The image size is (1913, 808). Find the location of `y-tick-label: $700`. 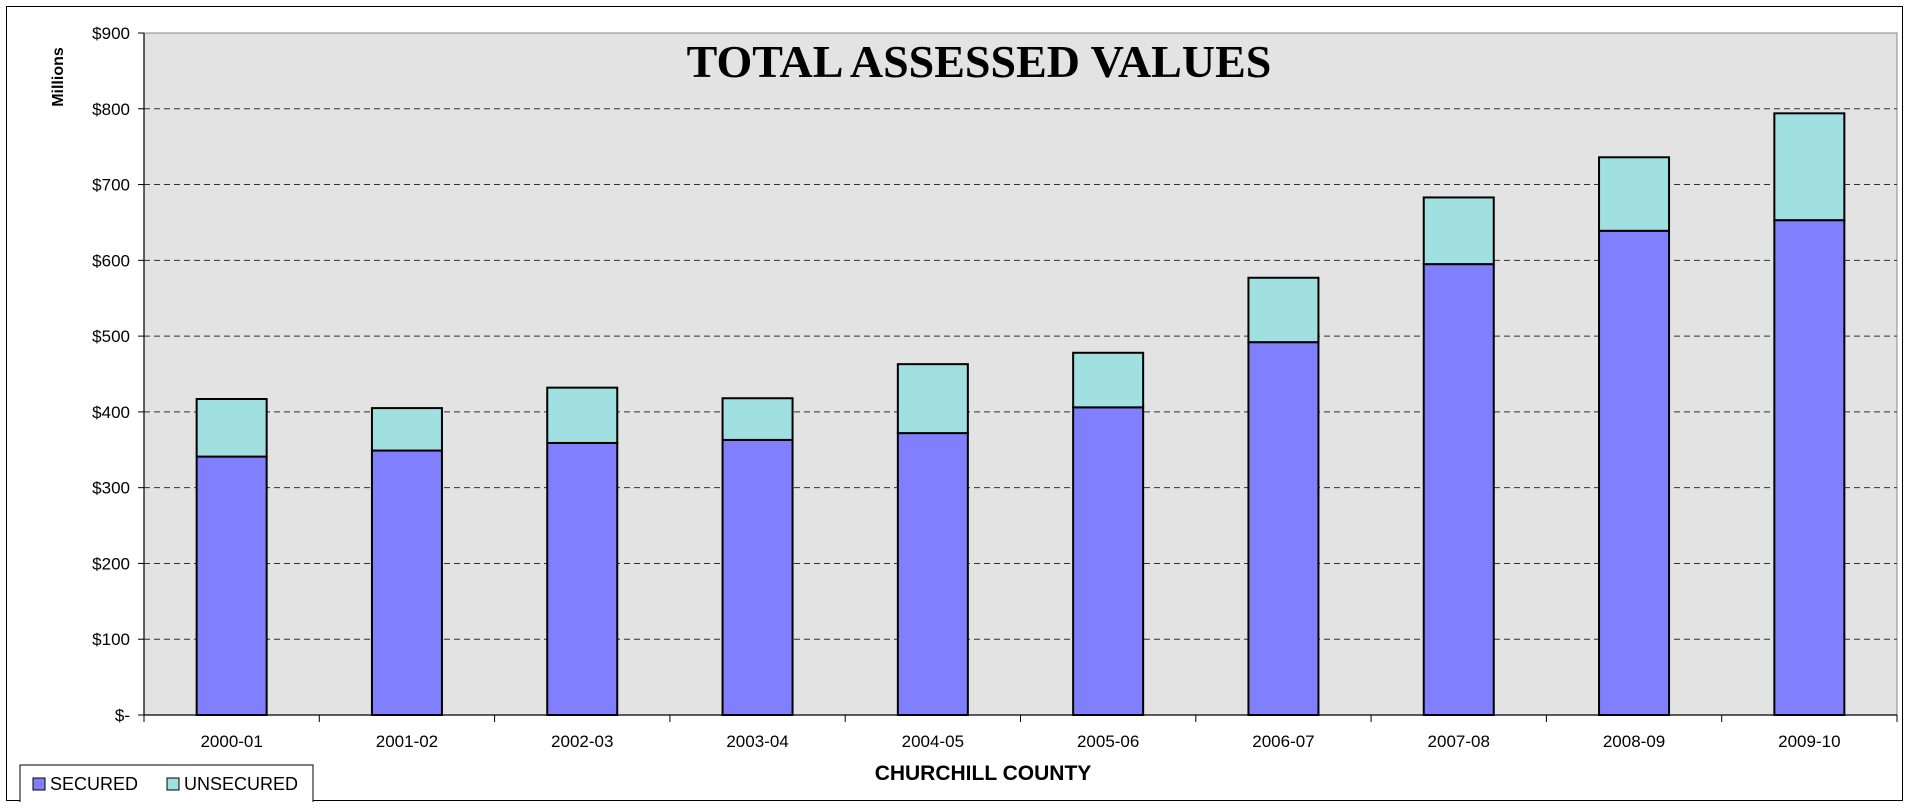

y-tick-label: $700 is located at coordinates (111, 185).